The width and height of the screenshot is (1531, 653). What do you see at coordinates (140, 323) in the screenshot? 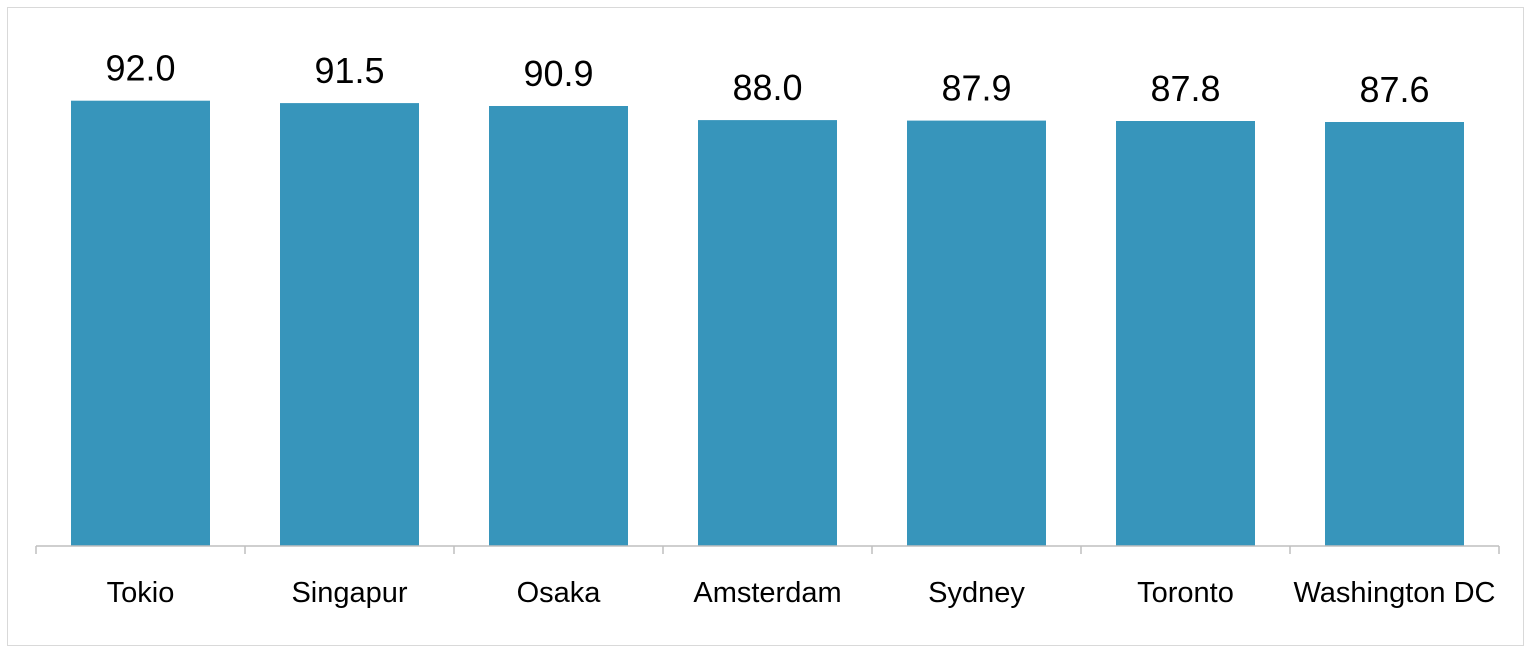
I see `bar-tokio` at bounding box center [140, 323].